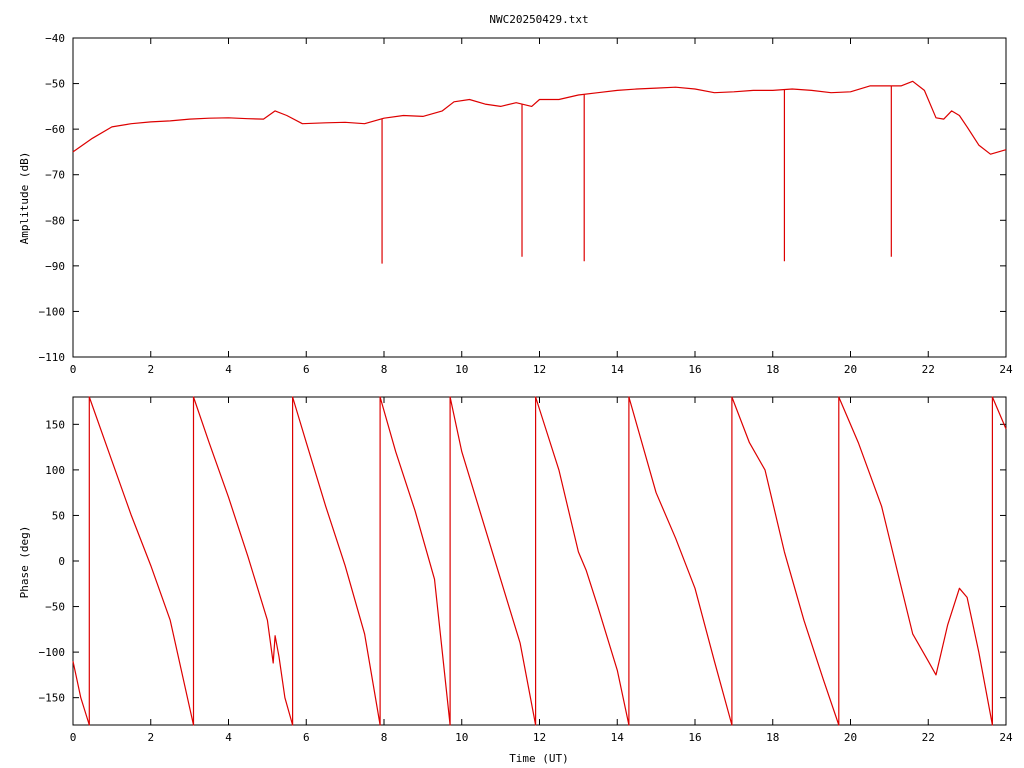 This screenshot has width=1024, height=768. I want to click on phase-y-axis-label: Phase (deg), so click(24, 562).